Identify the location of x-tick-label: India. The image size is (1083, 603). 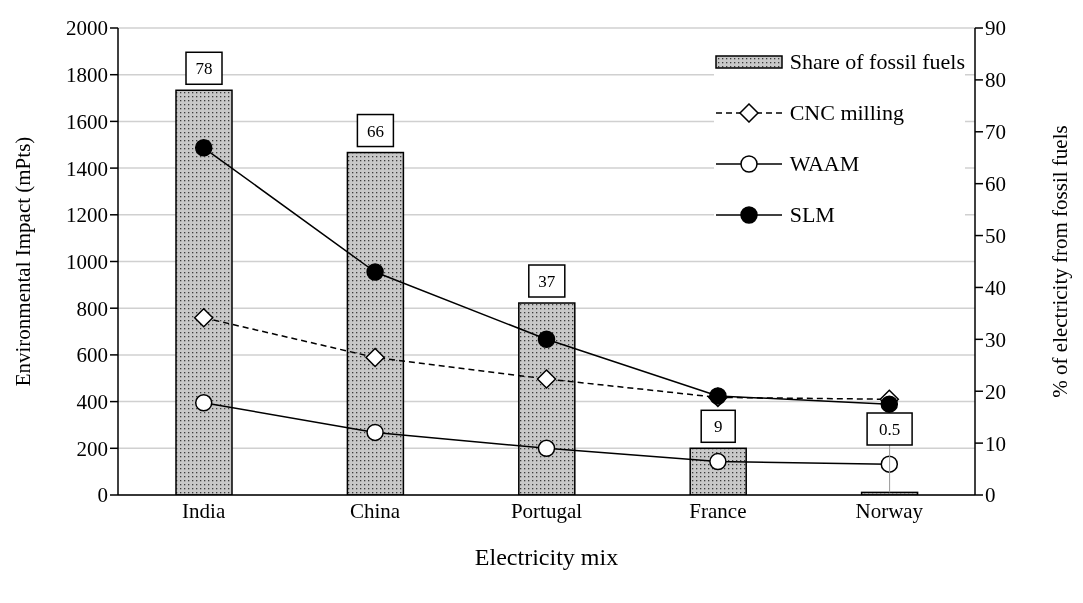
(204, 510).